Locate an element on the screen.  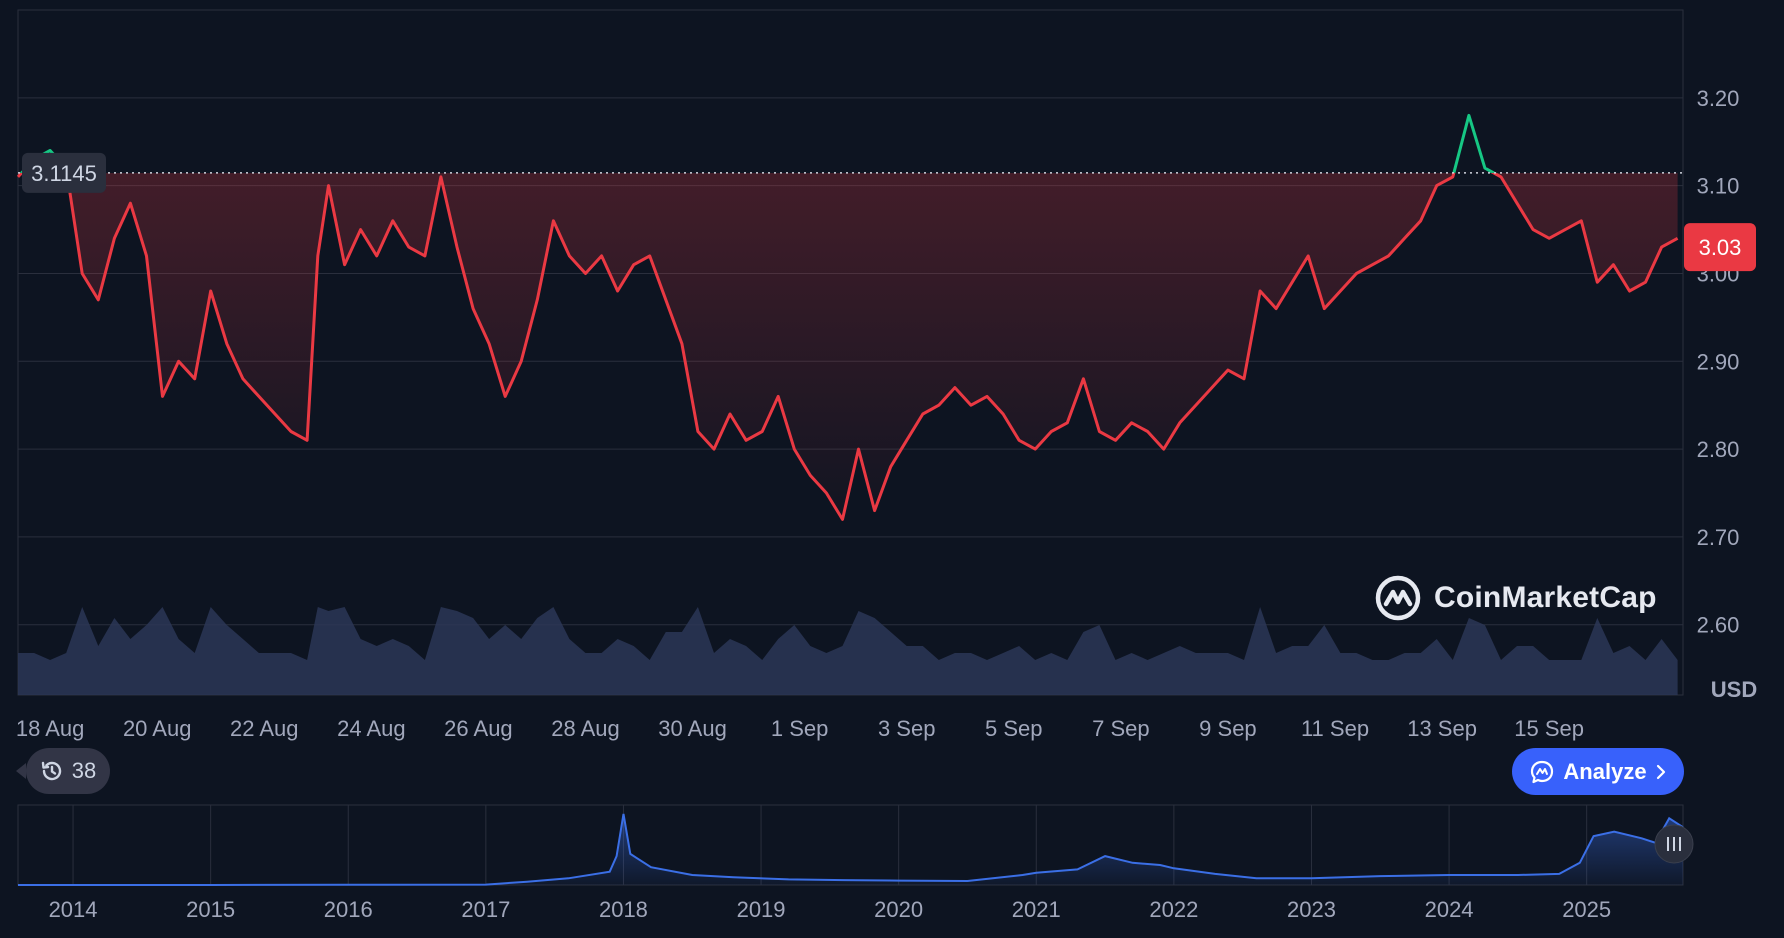
navigator-line is located at coordinates (851, 849).